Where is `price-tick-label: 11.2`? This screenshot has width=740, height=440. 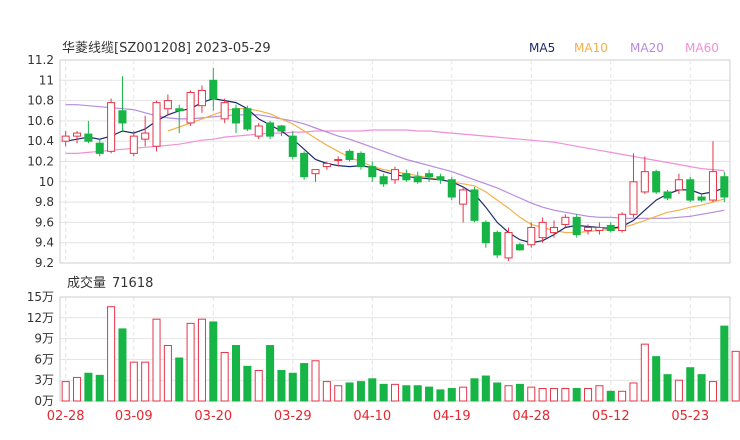
price-tick-label: 11.2 is located at coordinates (40, 60).